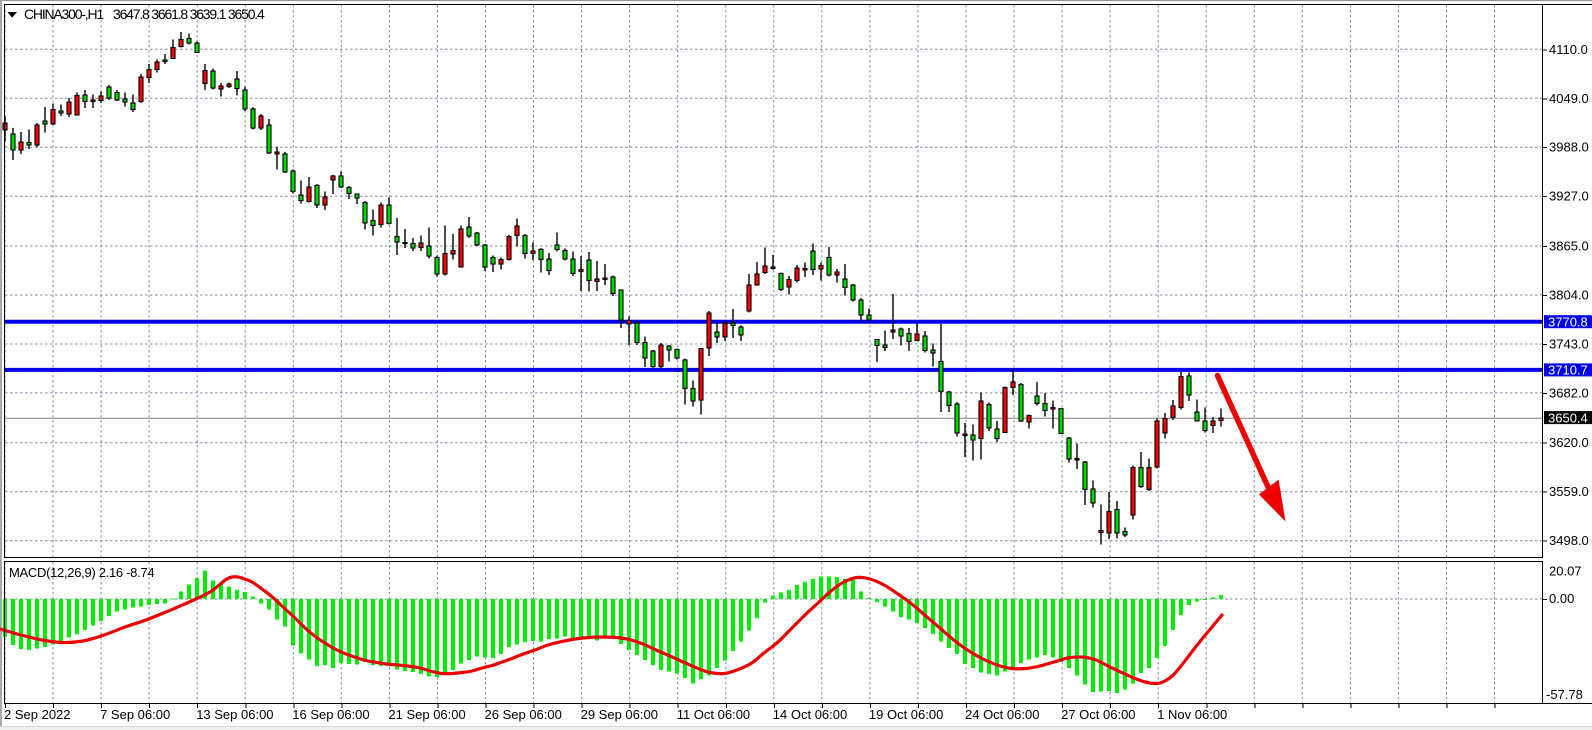 The height and width of the screenshot is (730, 1592). What do you see at coordinates (1568, 370) in the screenshot?
I see `svg-text: 3710.7` at bounding box center [1568, 370].